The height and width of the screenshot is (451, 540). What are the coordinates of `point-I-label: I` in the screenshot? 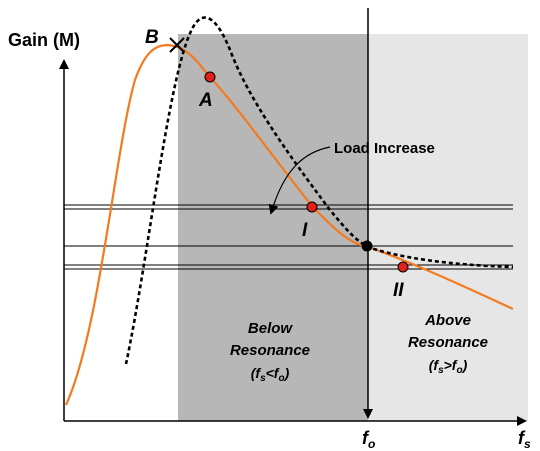 It's located at (305, 230).